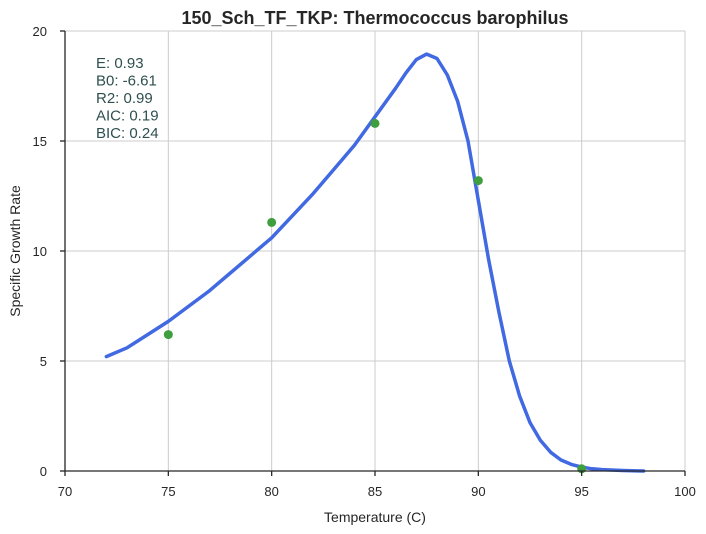  I want to click on chart-title: 150_Sch_TF_TKP: Thermococcus barophilus, so click(374, 18).